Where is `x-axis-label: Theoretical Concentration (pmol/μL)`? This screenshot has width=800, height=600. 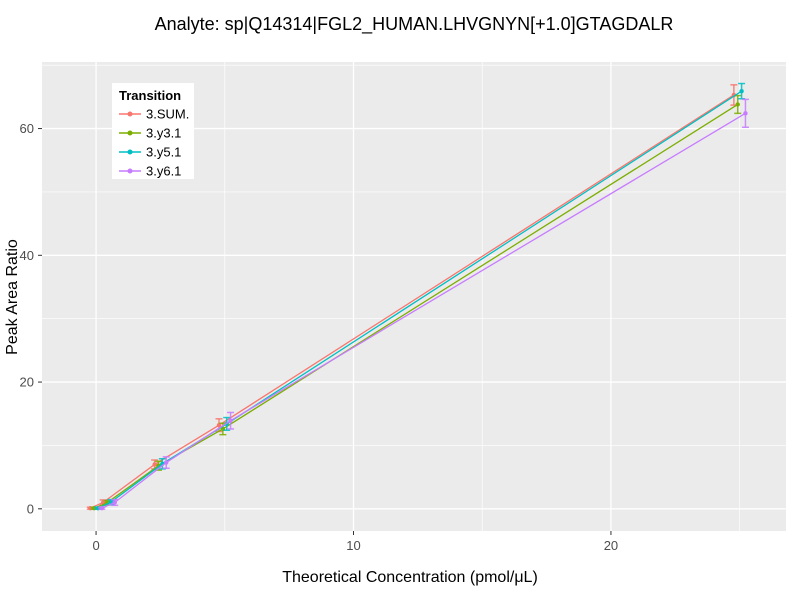 x-axis-label: Theoretical Concentration (pmol/μL) is located at coordinates (410, 577).